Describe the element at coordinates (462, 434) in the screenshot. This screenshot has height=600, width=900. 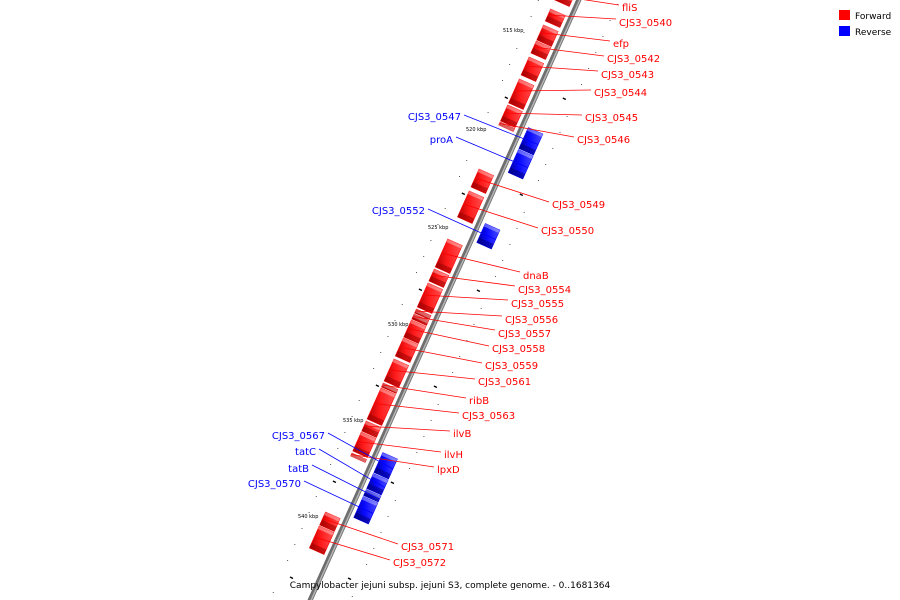
I see `gene-label: ilvB` at that location.